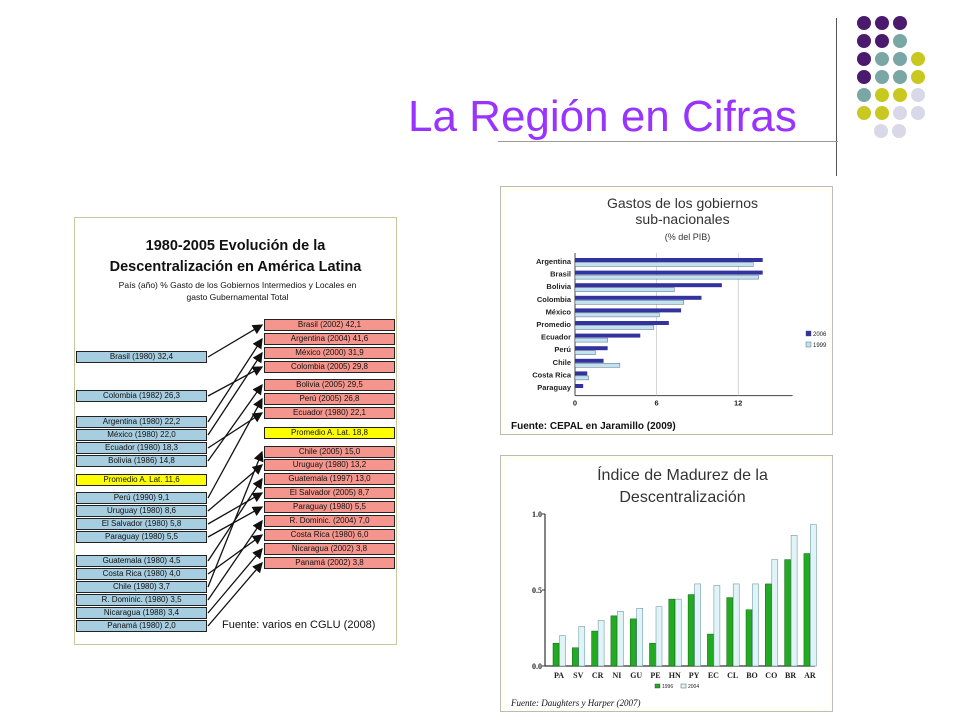 This screenshot has width=960, height=720. Describe the element at coordinates (329, 563) in the screenshot. I see `right-box: Panamá (2002) 3,8` at that location.